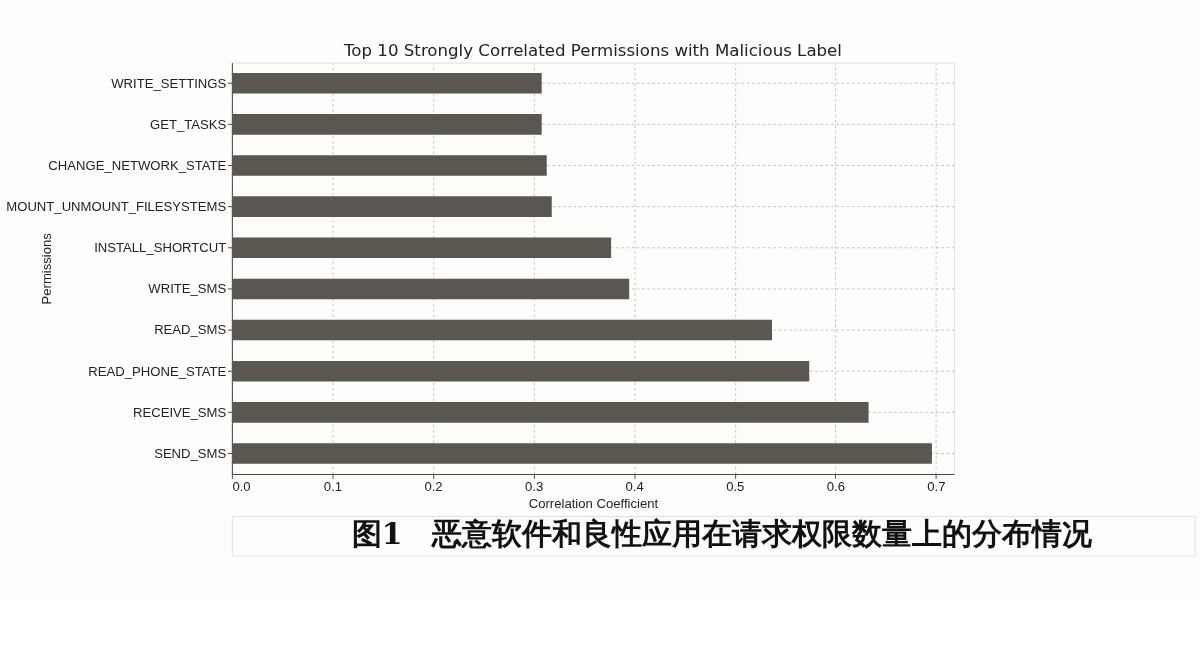 The width and height of the screenshot is (1200, 663). What do you see at coordinates (190, 453) in the screenshot?
I see `y-tick-label: SEND_SMS` at bounding box center [190, 453].